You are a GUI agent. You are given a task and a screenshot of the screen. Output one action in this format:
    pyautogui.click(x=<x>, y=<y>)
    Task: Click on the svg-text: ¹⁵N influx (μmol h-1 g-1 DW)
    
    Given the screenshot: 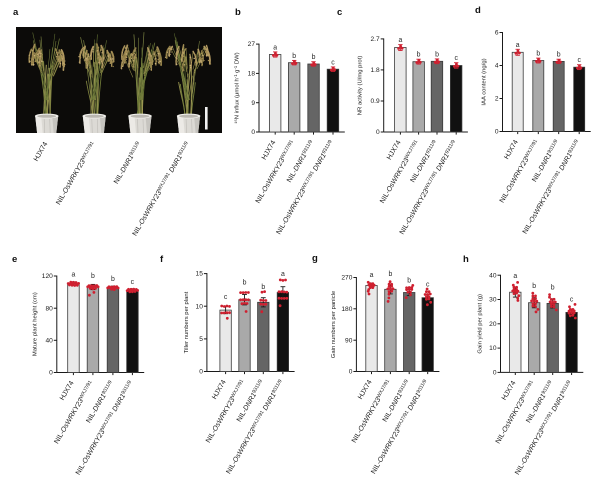 What is the action you would take?
    pyautogui.click(x=237, y=87)
    